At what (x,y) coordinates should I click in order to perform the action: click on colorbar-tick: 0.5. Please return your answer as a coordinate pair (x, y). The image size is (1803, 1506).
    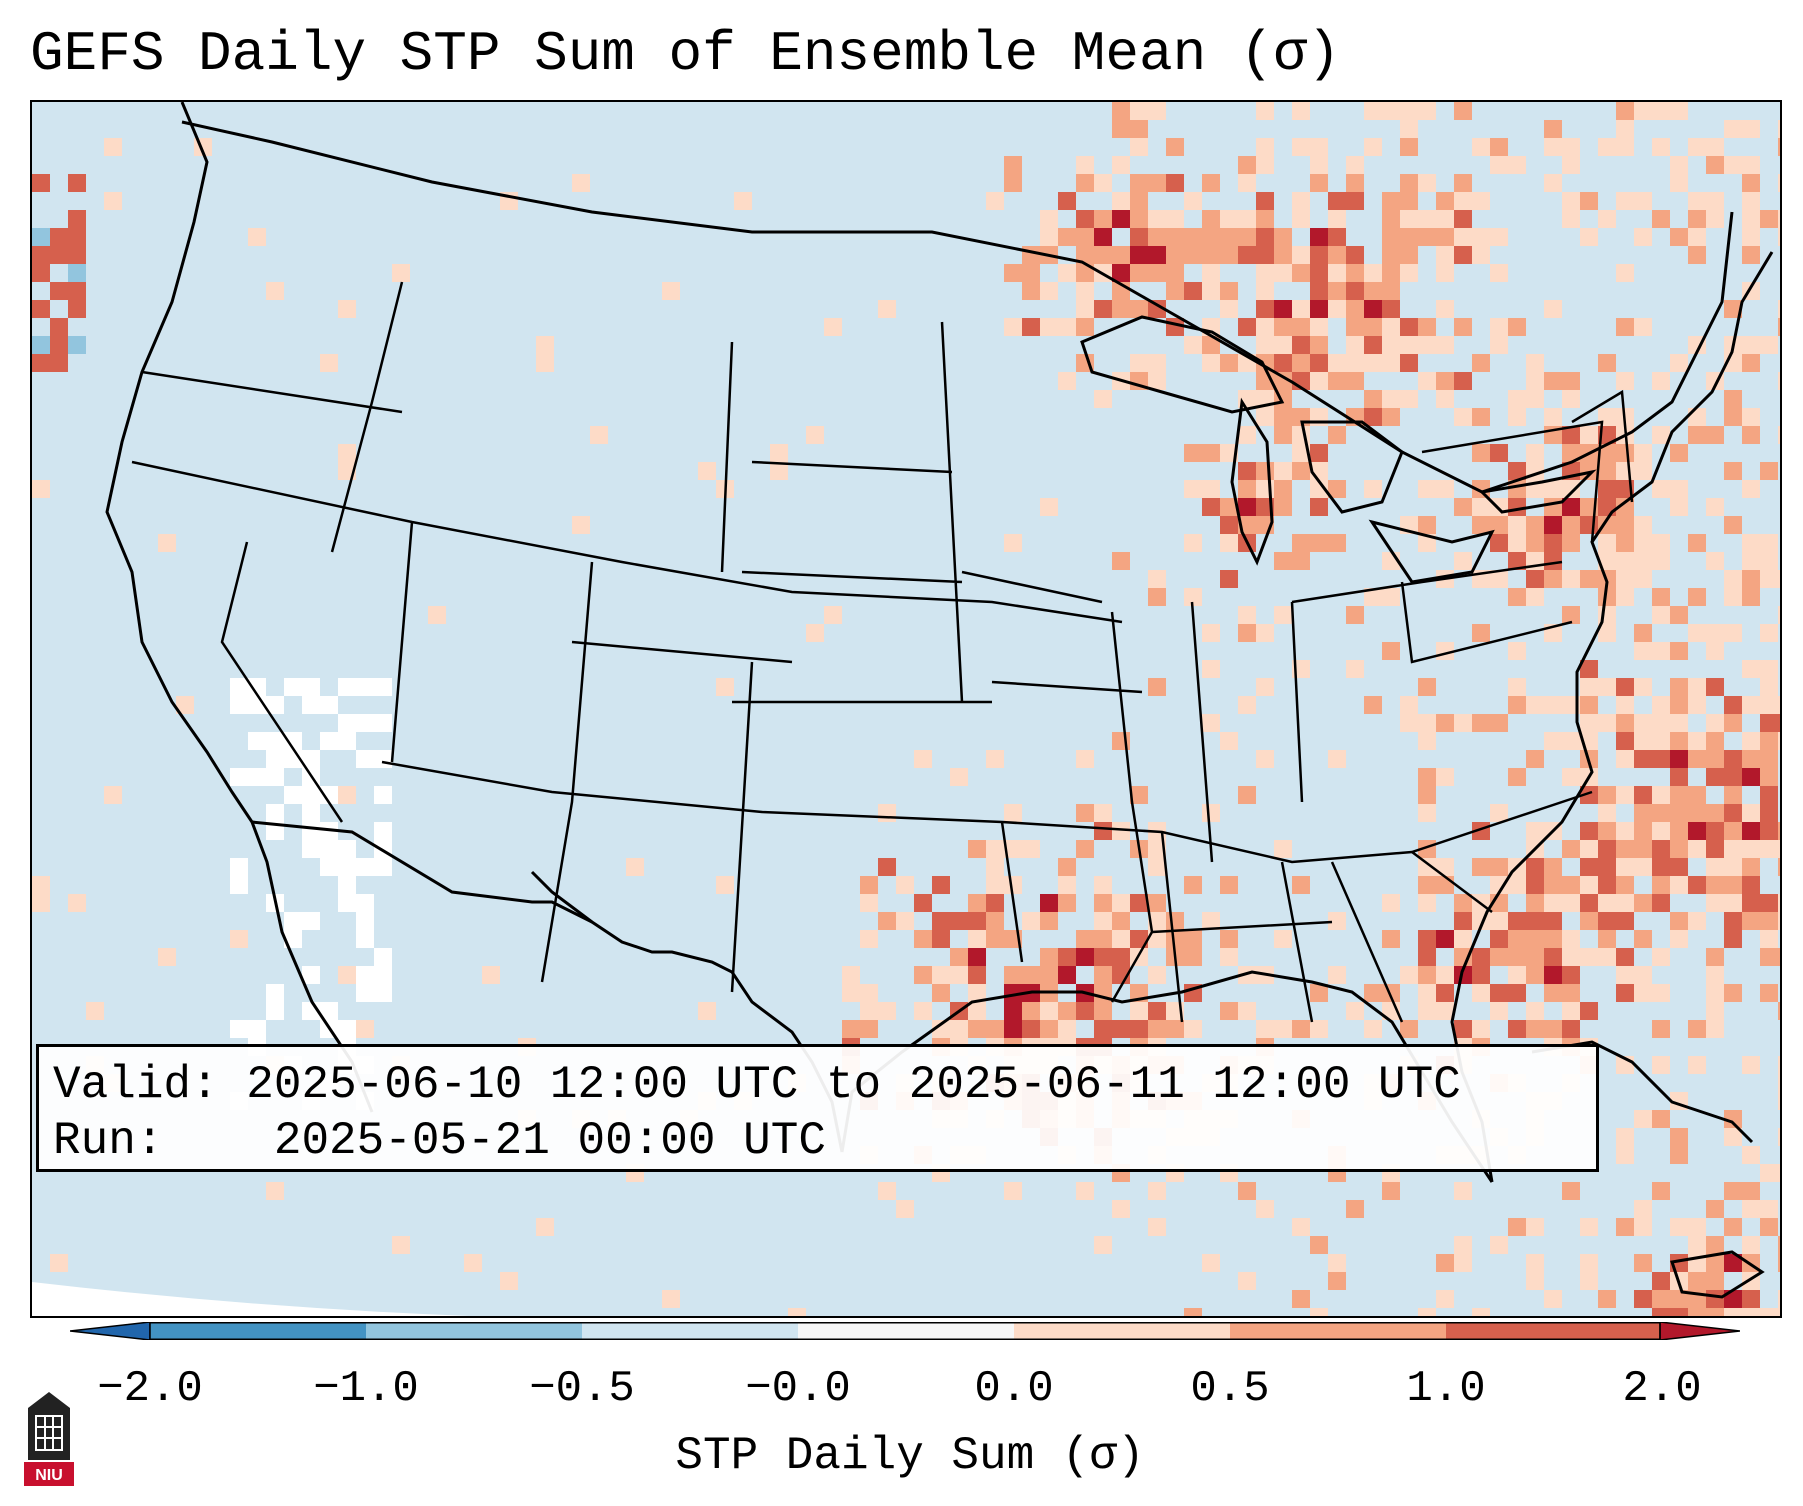
    Looking at the image, I should click on (1230, 1389).